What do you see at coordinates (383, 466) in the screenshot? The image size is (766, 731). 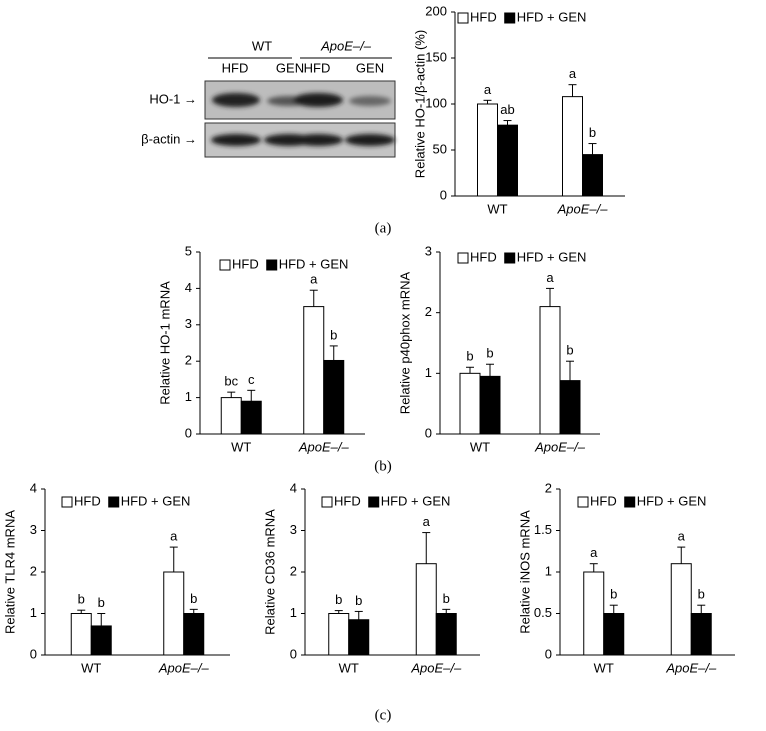 I see `panel-label: (b)` at bounding box center [383, 466].